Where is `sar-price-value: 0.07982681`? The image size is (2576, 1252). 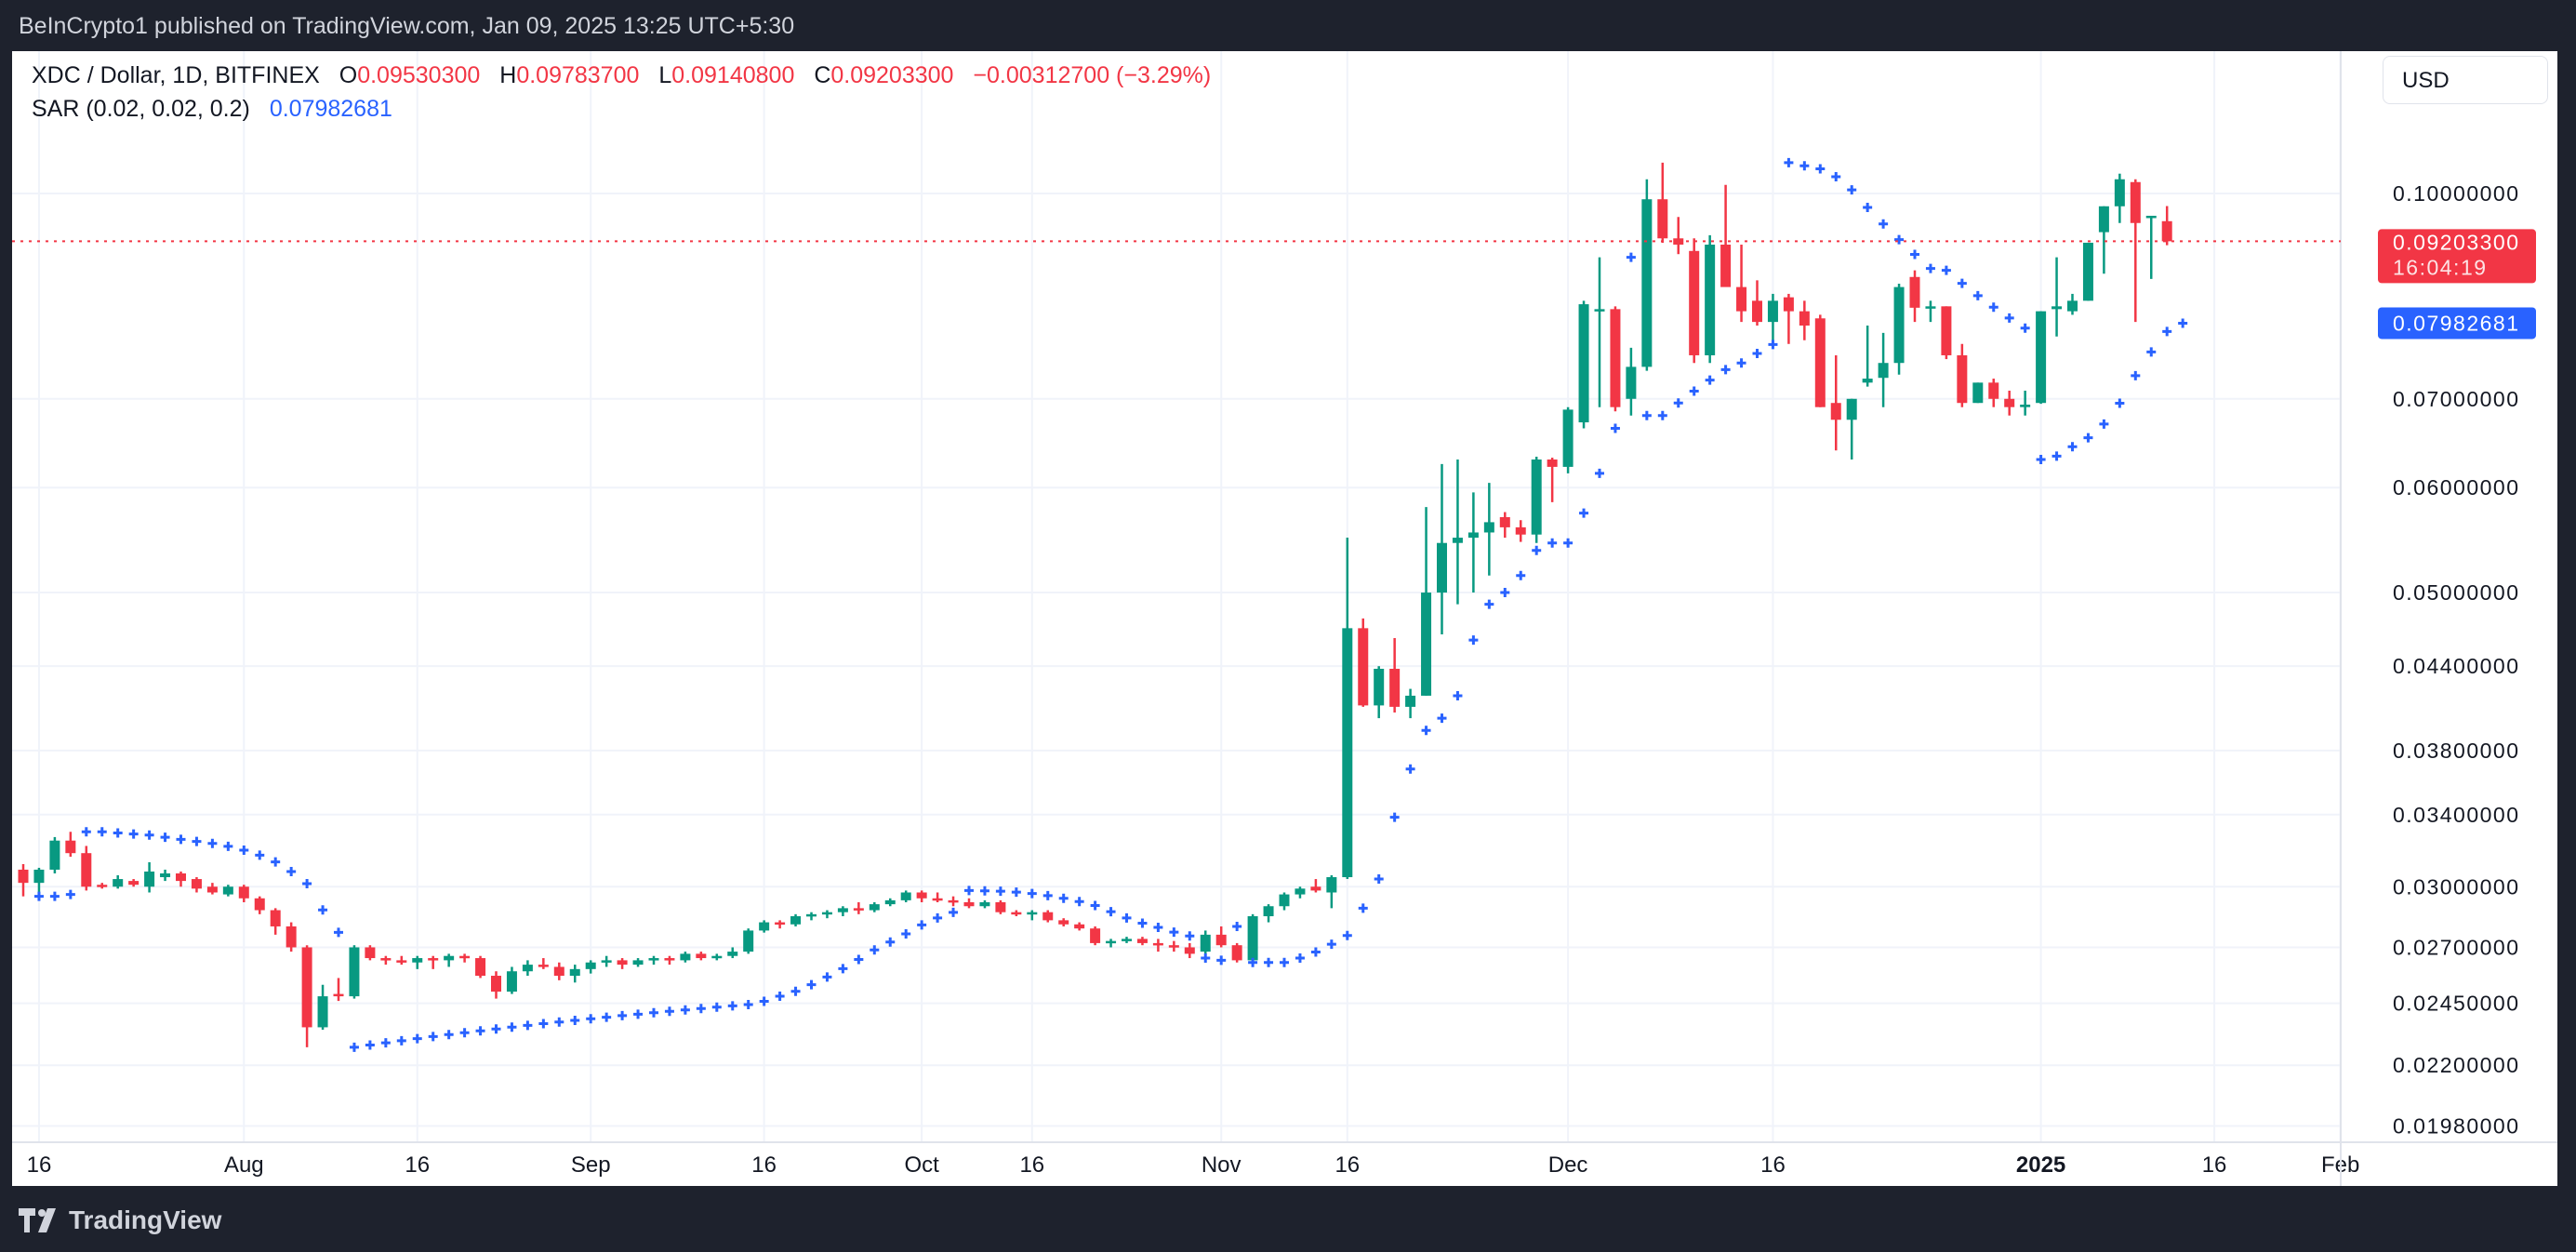 sar-price-value: 0.07982681 is located at coordinates (2456, 323).